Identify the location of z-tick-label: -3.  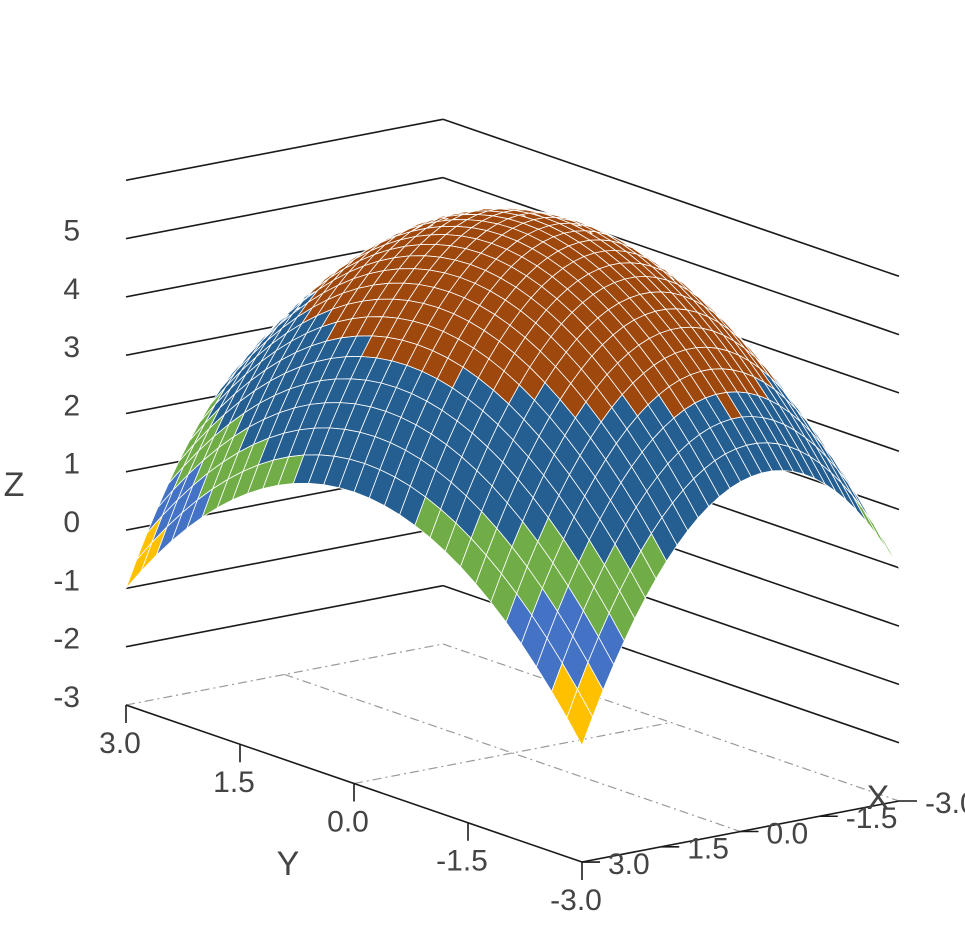
(66, 697).